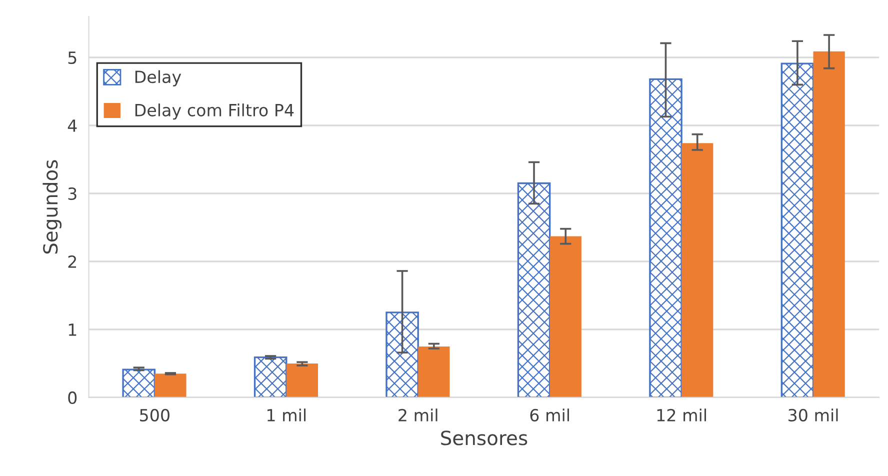 The height and width of the screenshot is (476, 888). What do you see at coordinates (72, 261) in the screenshot?
I see `y-tick-label: 2` at bounding box center [72, 261].